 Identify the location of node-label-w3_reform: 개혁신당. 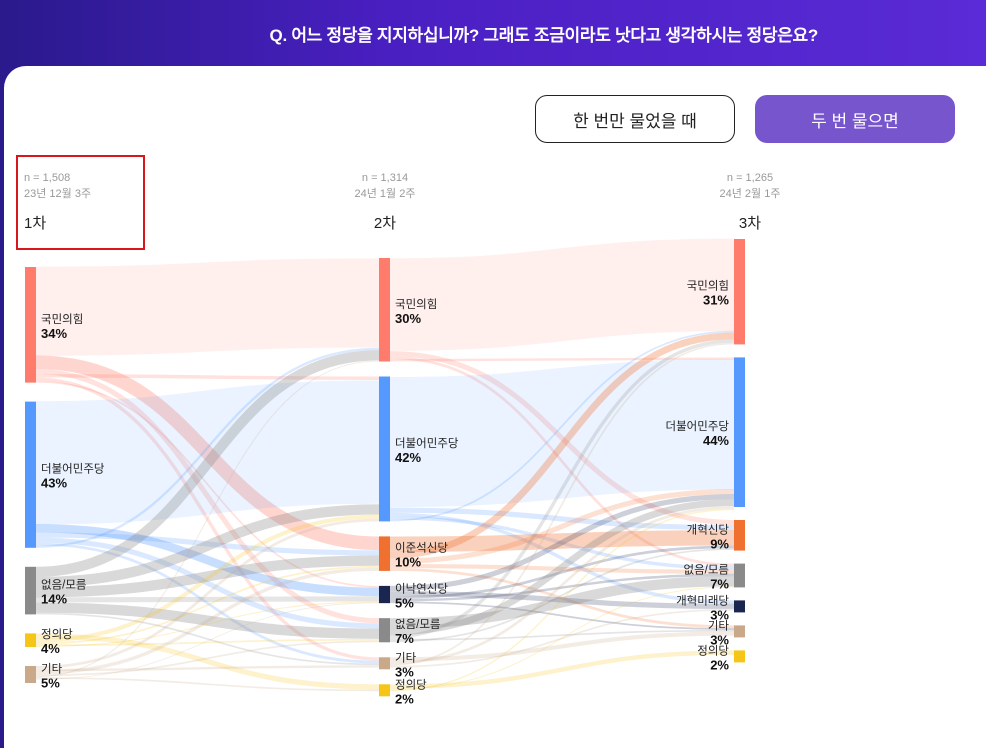
(708, 529).